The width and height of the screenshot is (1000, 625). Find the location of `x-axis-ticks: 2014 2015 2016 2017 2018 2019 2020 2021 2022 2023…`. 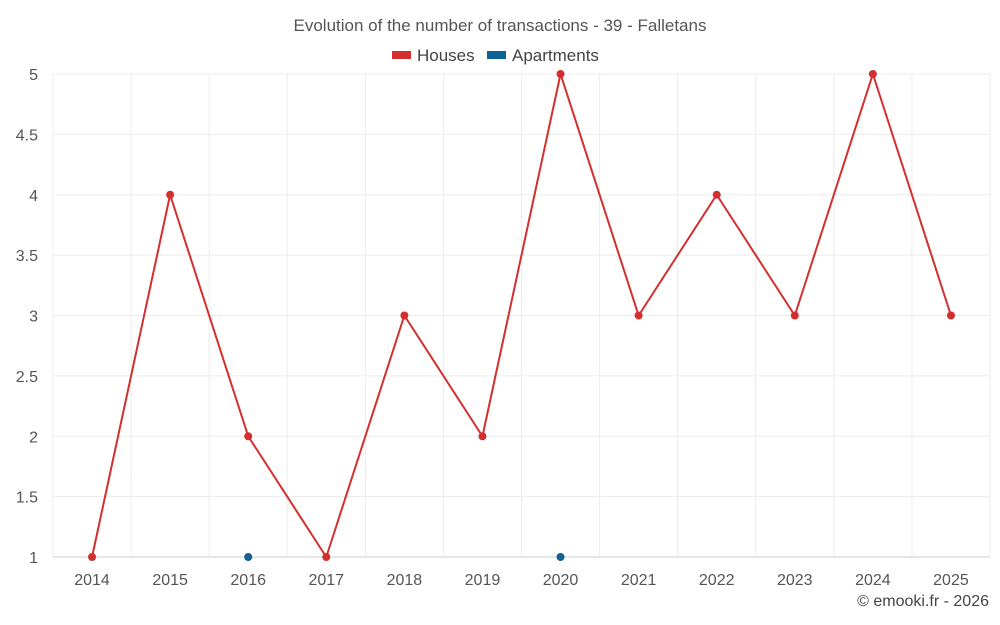

x-axis-ticks: 2014 2015 2016 2017 2018 2019 2020 2021 2022 2023… is located at coordinates (521, 580).